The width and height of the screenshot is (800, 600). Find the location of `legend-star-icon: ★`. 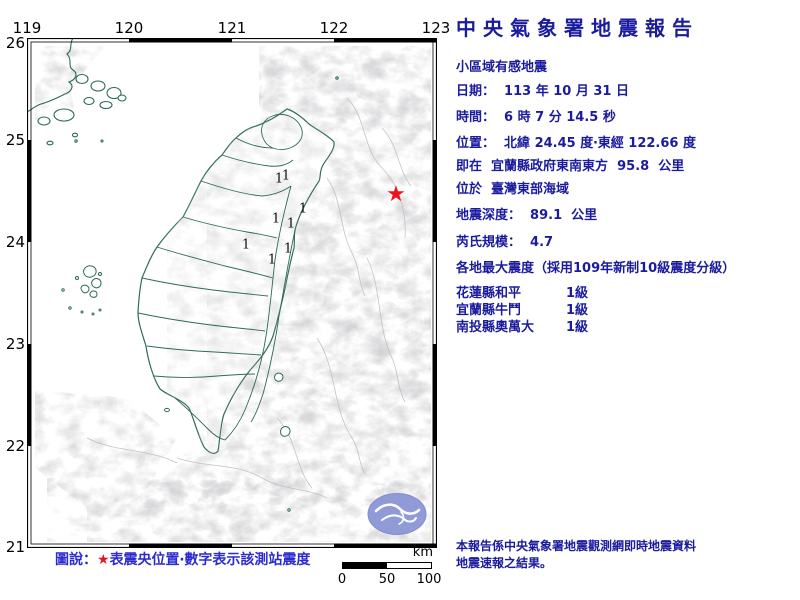

legend-star-icon: ★ is located at coordinates (103, 560).